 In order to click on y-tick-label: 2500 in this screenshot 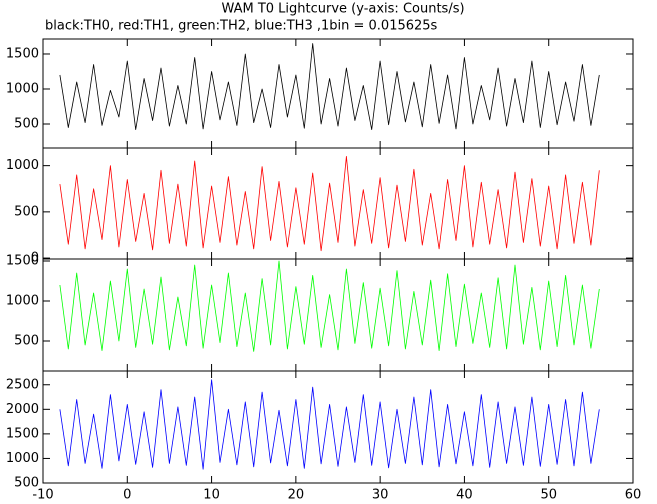, I will do `click(22, 384)`.